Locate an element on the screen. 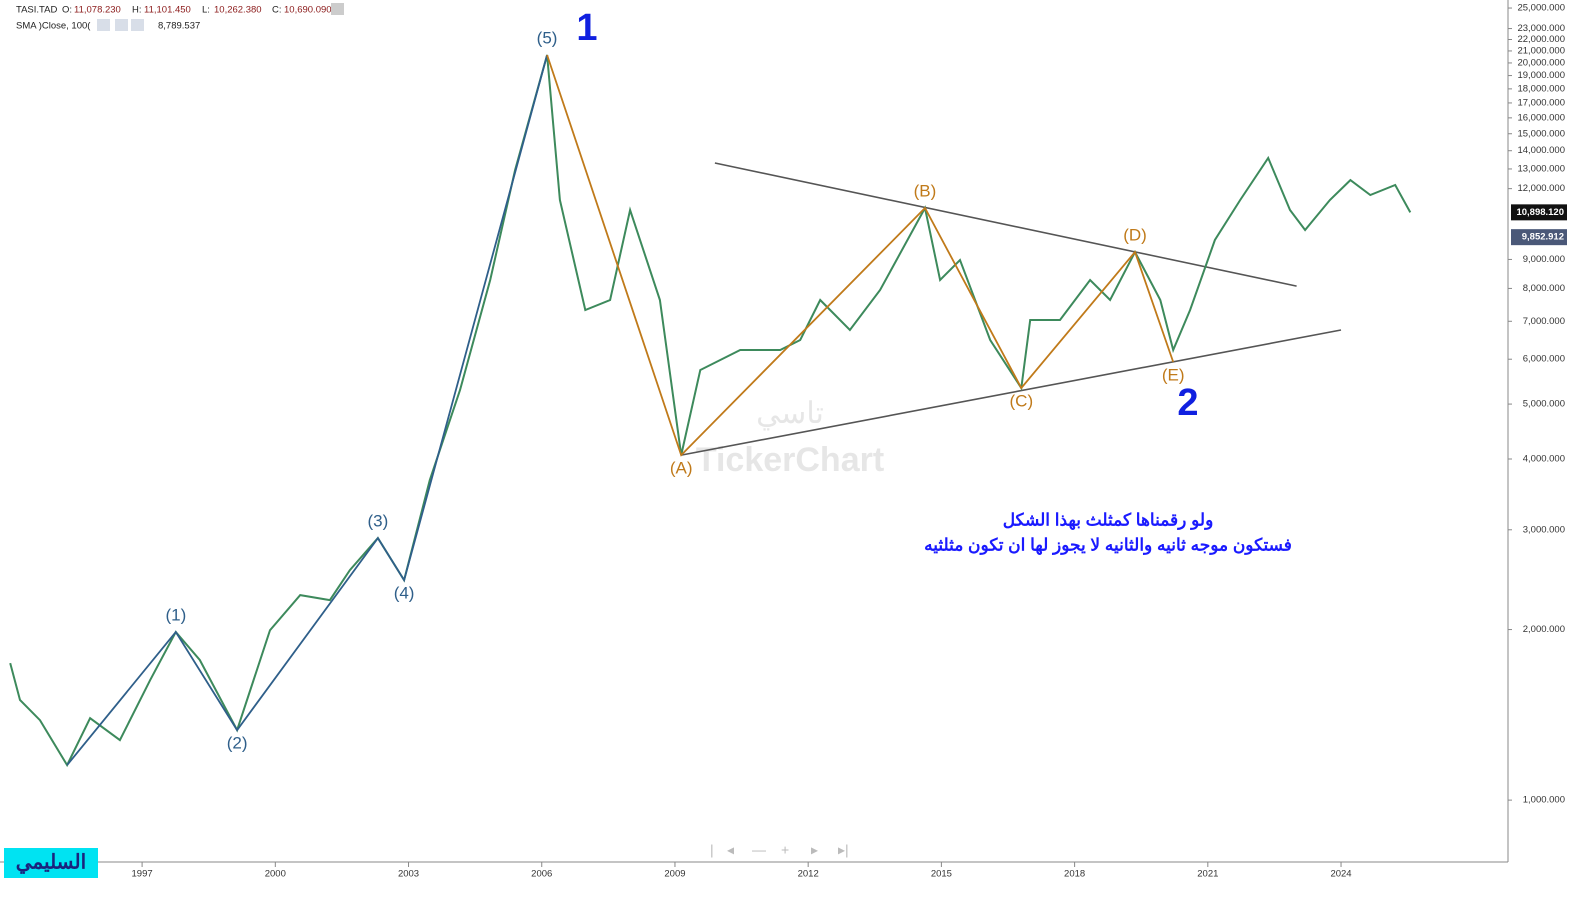 This screenshot has width=1593, height=899. y-tick-label: 13,000.000 is located at coordinates (1541, 168).